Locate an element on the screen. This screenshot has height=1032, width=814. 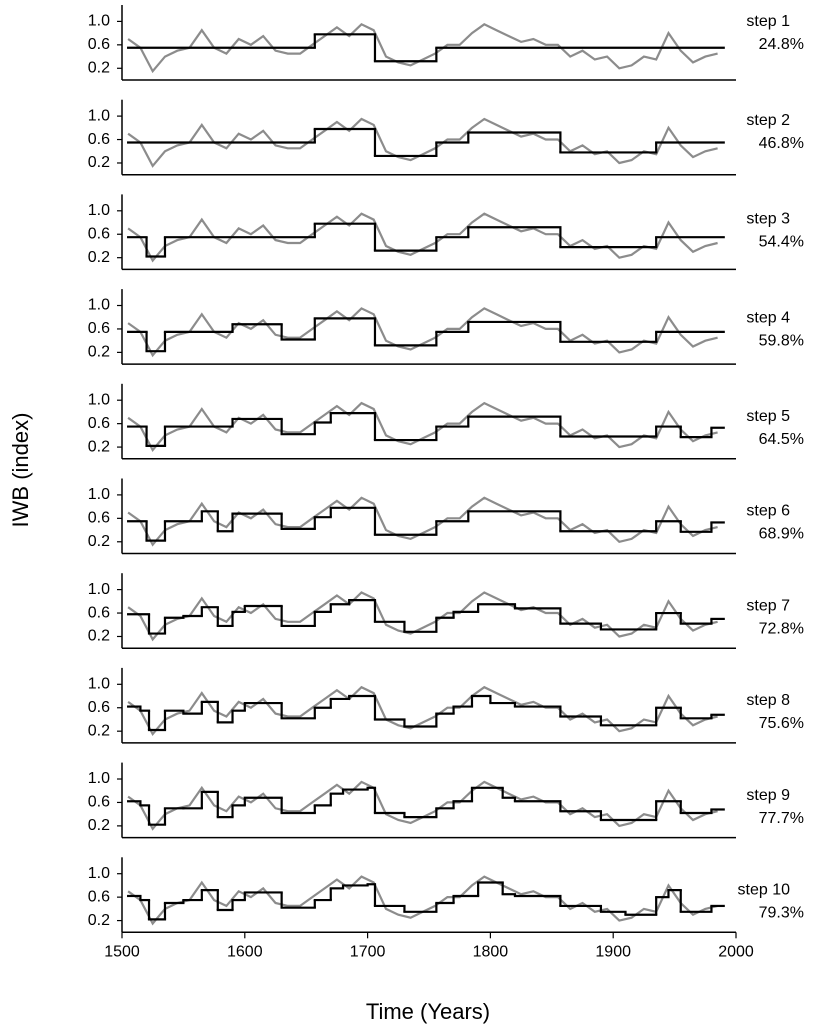
step-label: step 10 is located at coordinates (764, 890).